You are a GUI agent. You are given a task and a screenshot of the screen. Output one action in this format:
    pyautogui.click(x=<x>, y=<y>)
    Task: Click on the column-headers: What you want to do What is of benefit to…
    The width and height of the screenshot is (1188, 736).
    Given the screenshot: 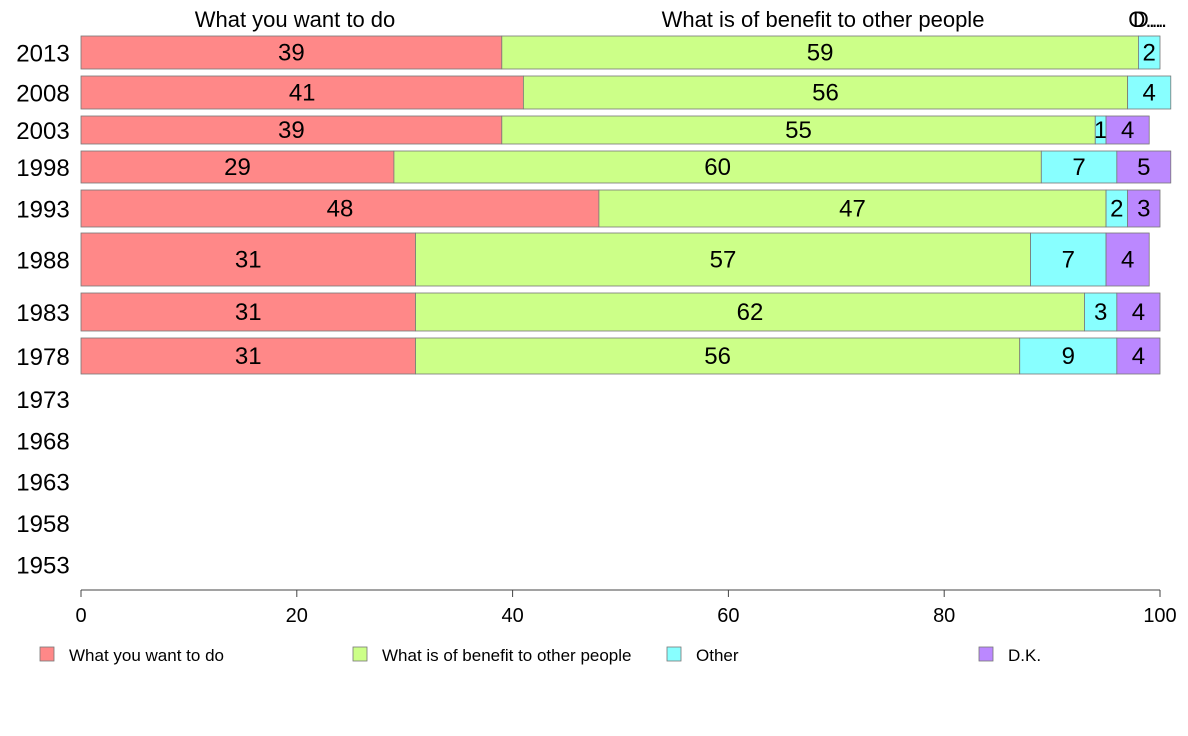 What is the action you would take?
    pyautogui.click(x=681, y=19)
    